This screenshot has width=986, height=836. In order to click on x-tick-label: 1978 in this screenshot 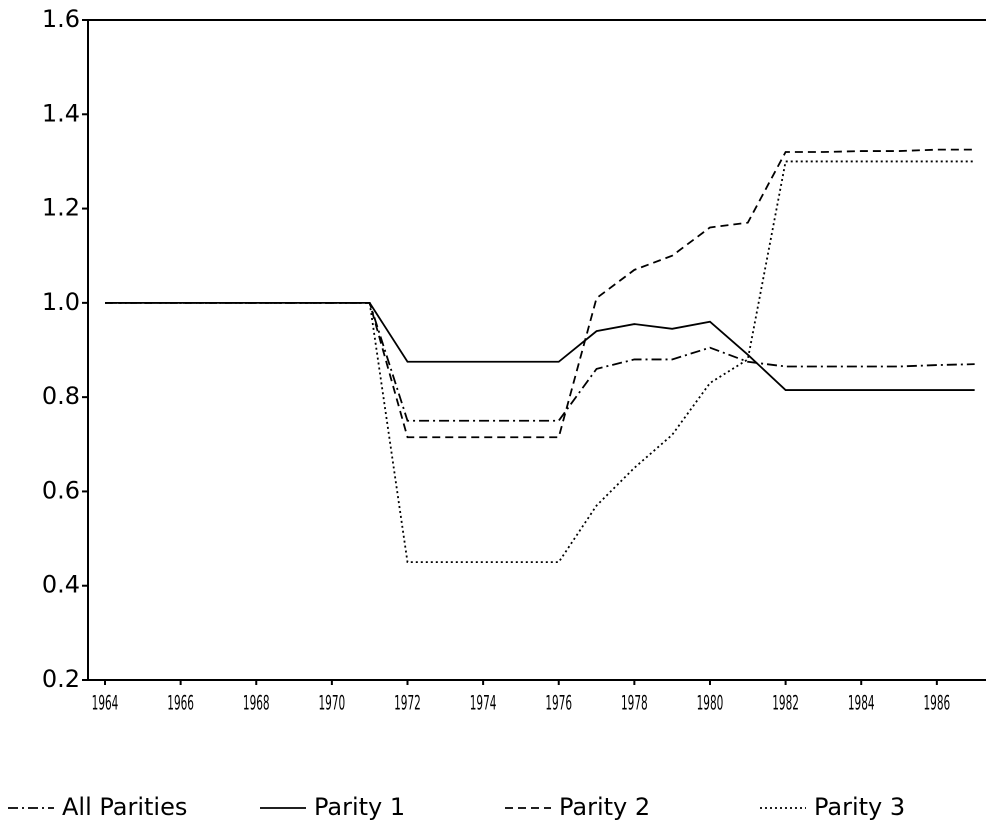, I will do `click(634, 703)`.